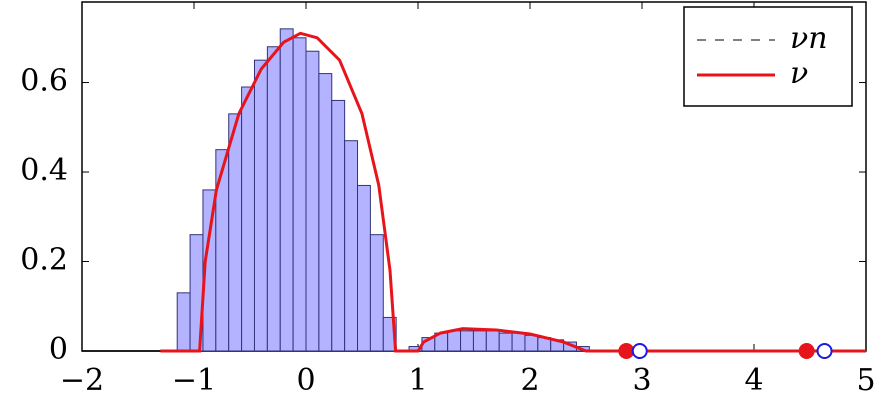 Image resolution: width=894 pixels, height=409 pixels. What do you see at coordinates (865, 380) in the screenshot?
I see `x-tick-label: 5` at bounding box center [865, 380].